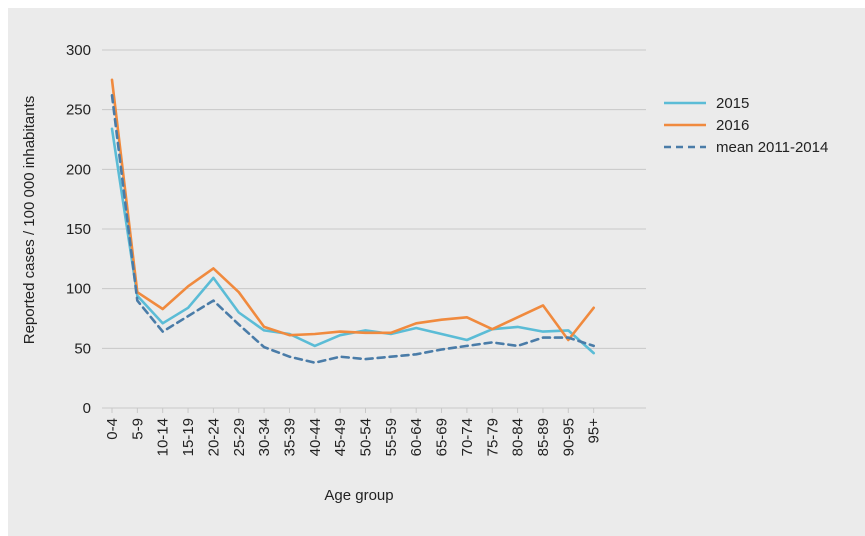  I want to click on x-axis-title: Age group, so click(358, 495).